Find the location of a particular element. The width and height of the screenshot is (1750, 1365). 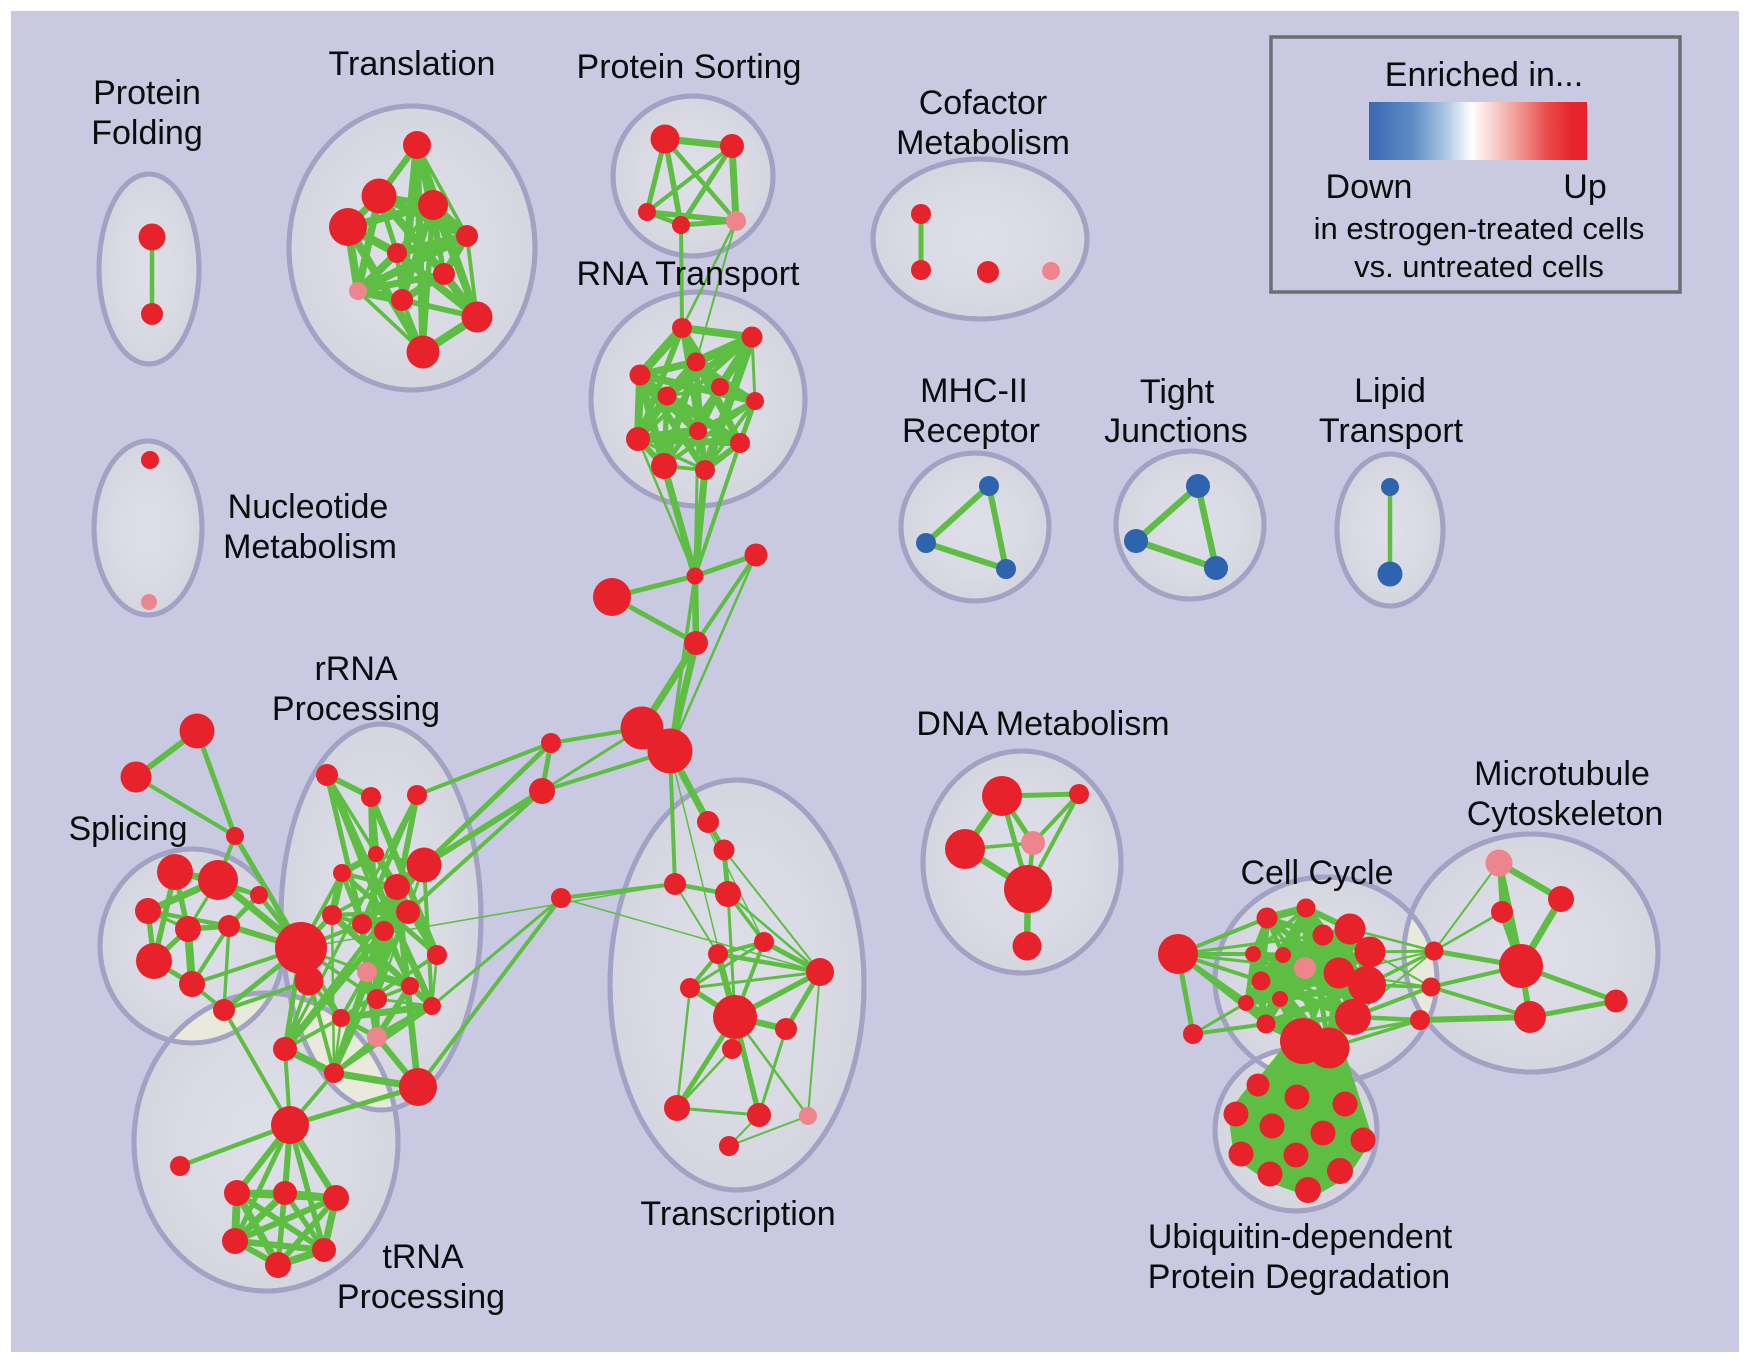

svg-text: Cytoskeleton is located at coordinates (1565, 814).